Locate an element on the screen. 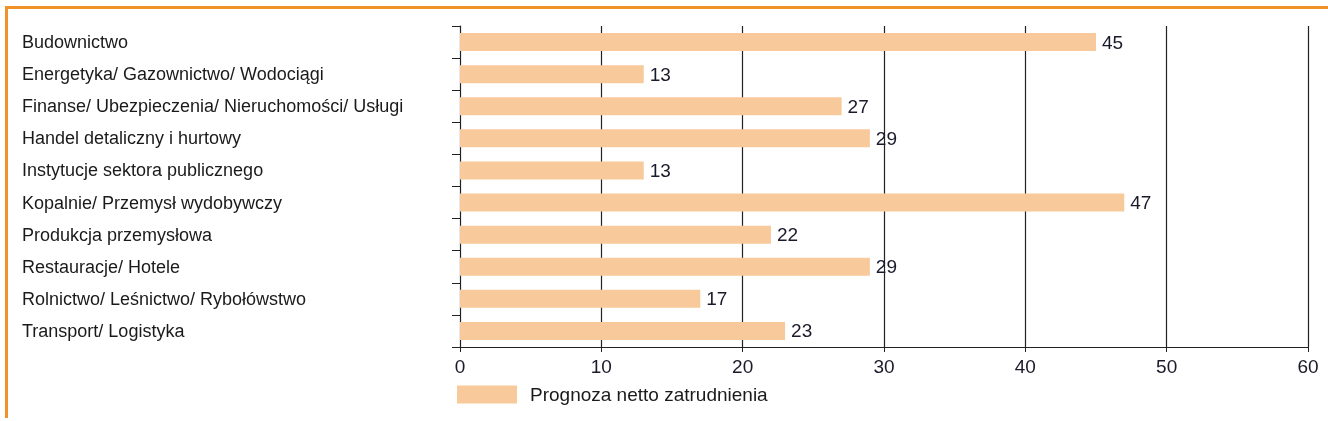  legend-label: Prognoza netto zatrudnienia is located at coordinates (649, 394).